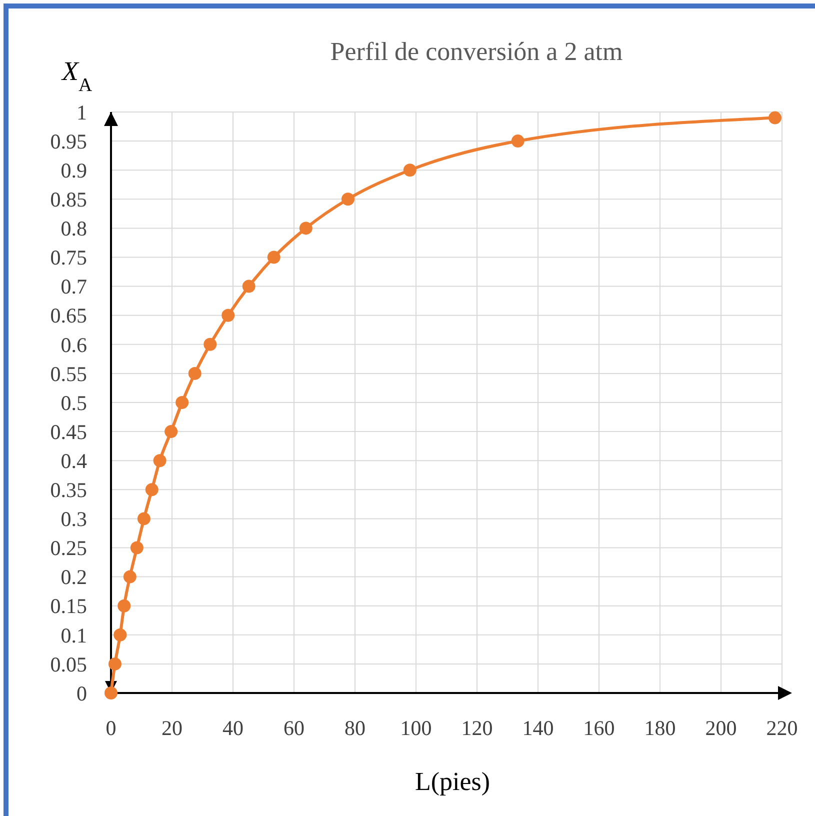  What do you see at coordinates (721, 728) in the screenshot?
I see `x-tick-label: 200` at bounding box center [721, 728].